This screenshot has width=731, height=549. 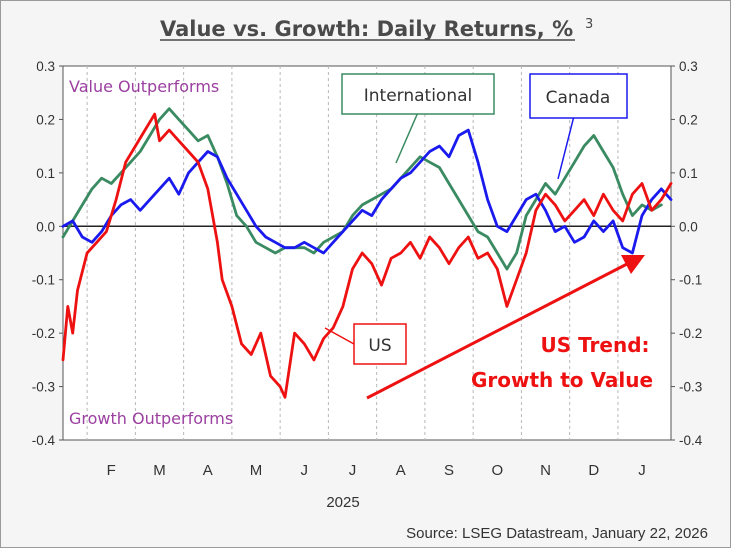 I want to click on us-pointer, so click(x=339, y=336).